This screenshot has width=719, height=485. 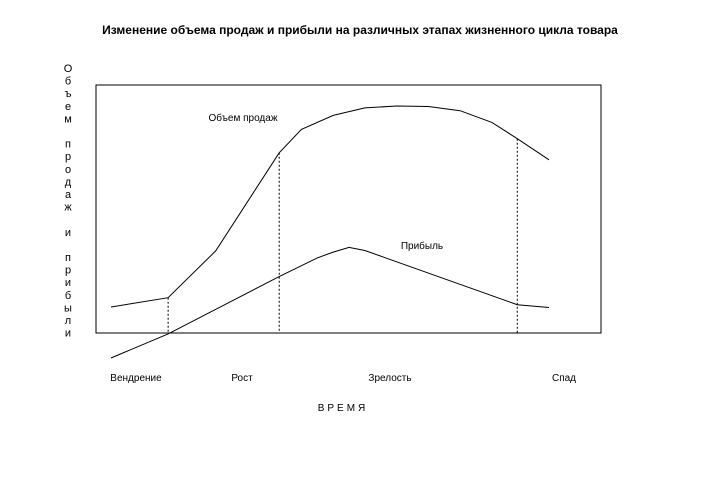 I want to click on y-axis-label-letter: ъ, so click(x=68, y=94).